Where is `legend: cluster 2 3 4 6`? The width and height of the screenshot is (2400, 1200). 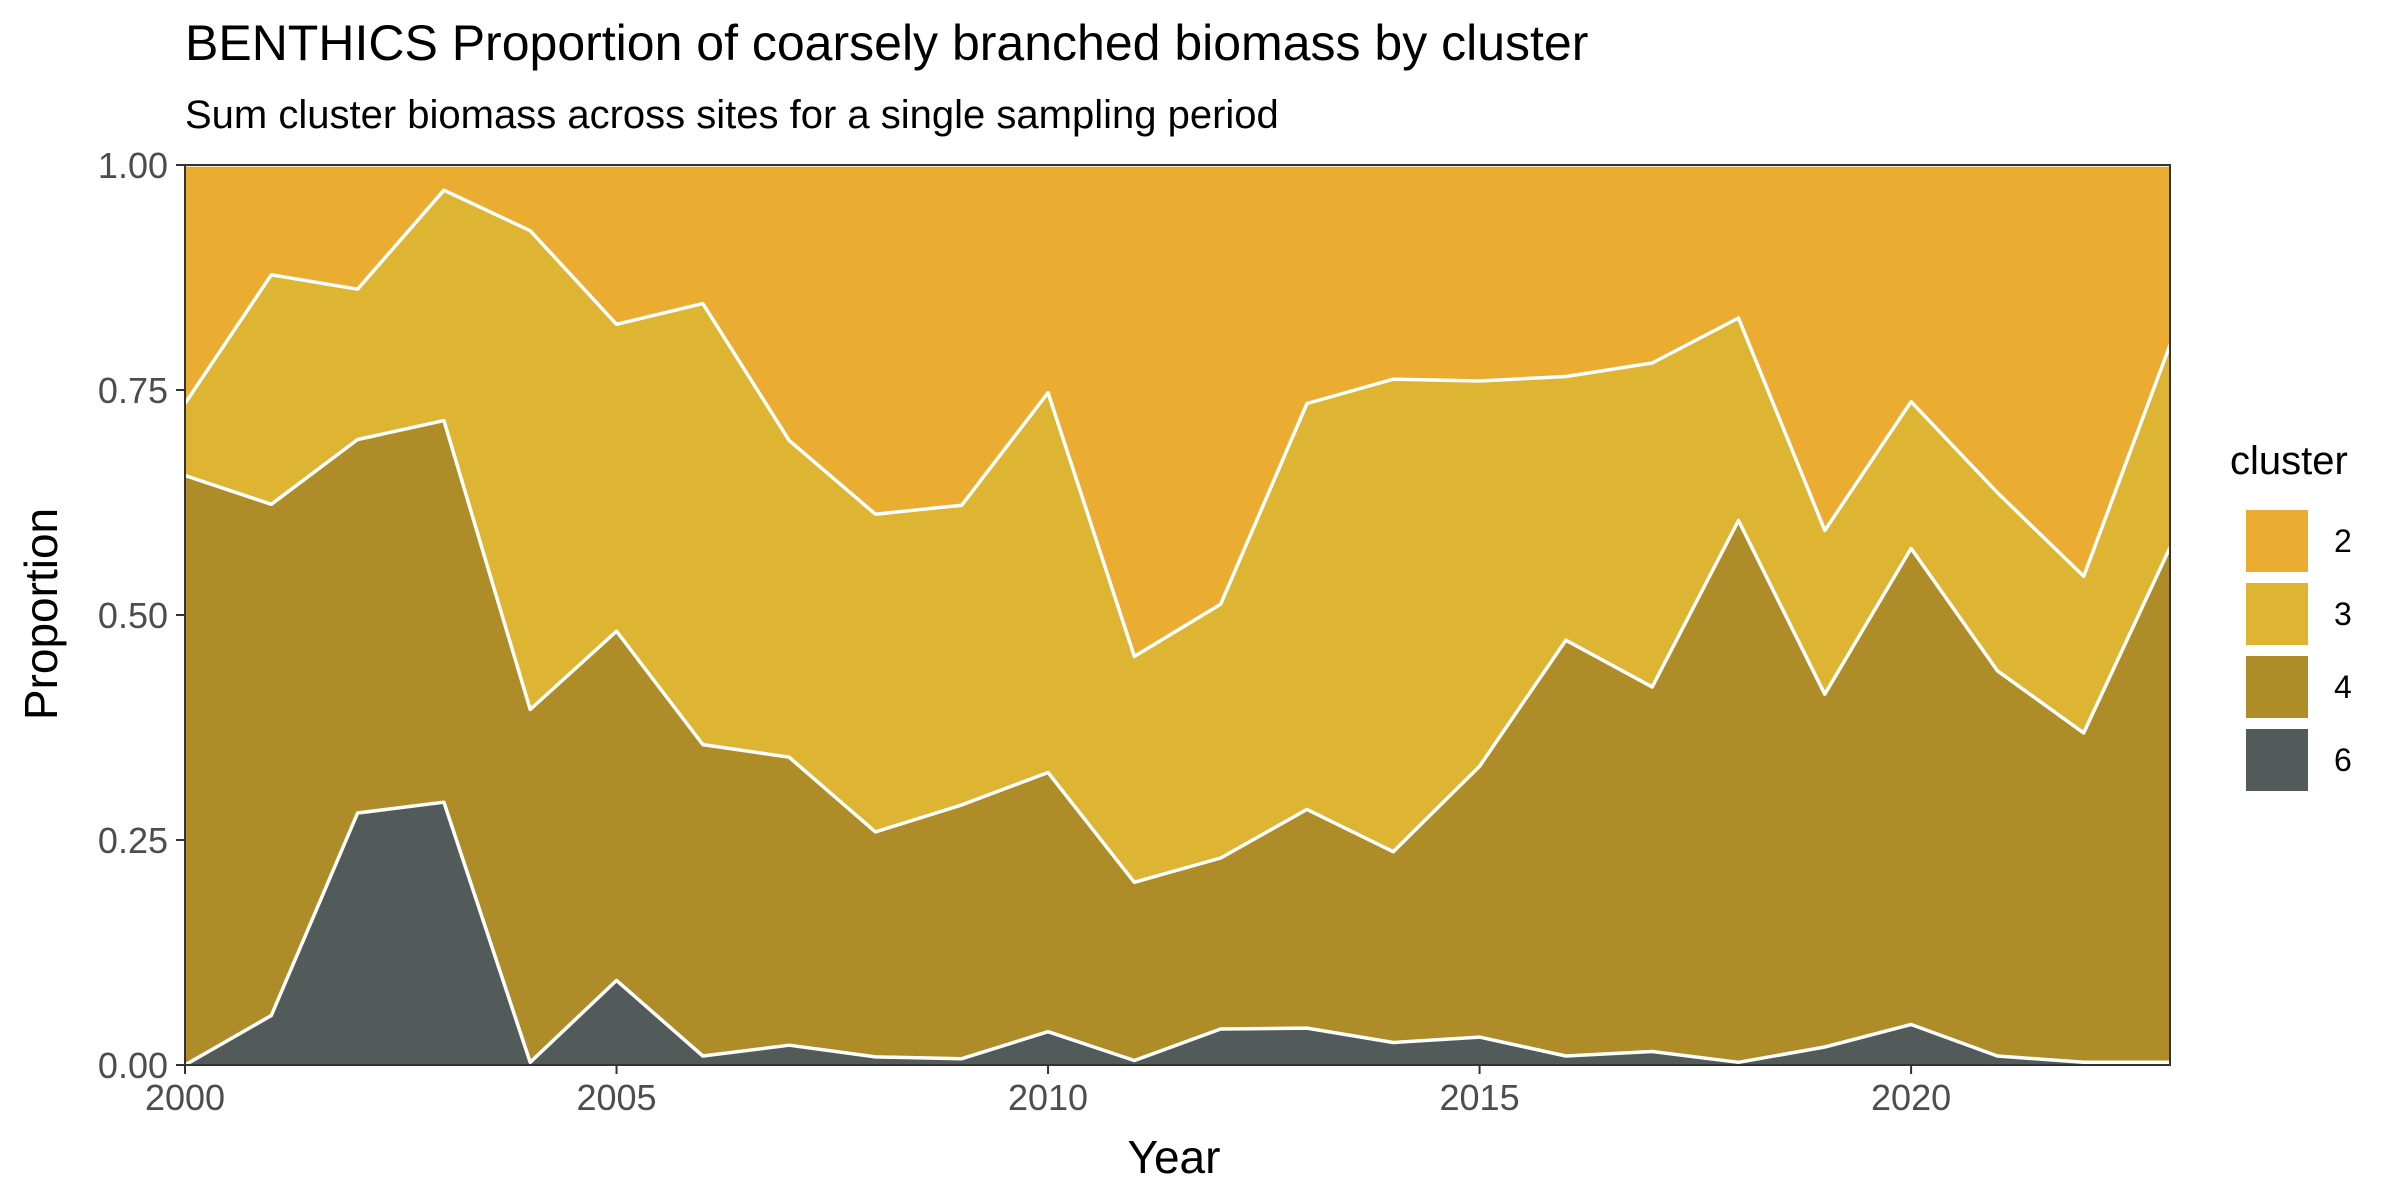 legend: cluster 2 3 4 6 is located at coordinates (2291, 615).